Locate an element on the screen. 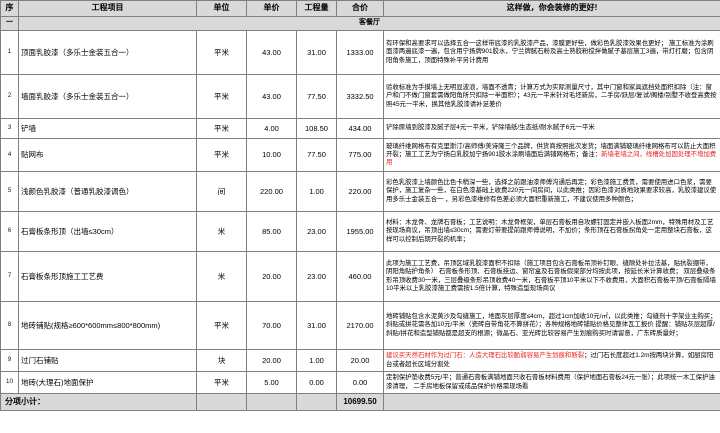  cell-seq: 5 is located at coordinates (9, 191).